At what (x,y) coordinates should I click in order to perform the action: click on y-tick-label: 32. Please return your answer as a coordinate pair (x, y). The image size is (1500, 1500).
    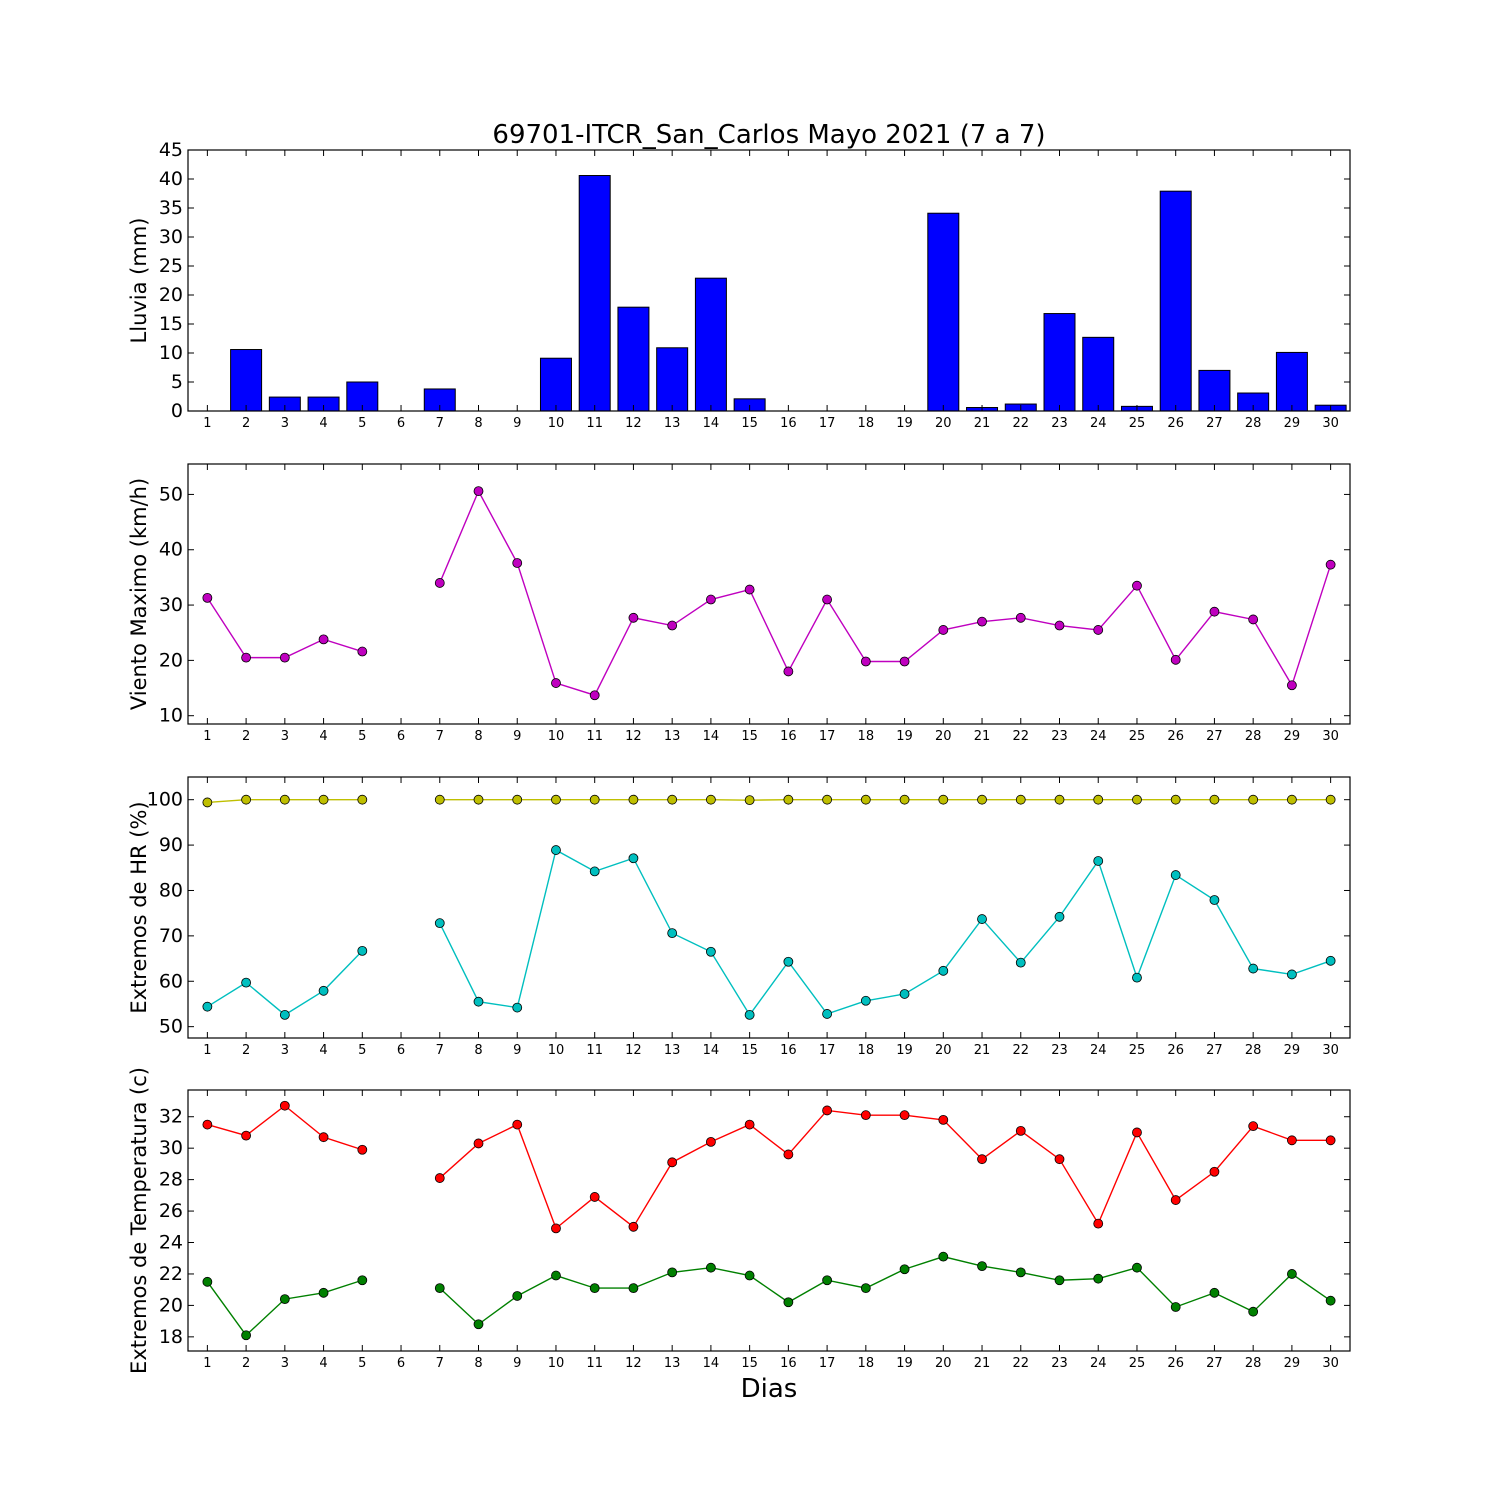
    Looking at the image, I should click on (171, 1117).